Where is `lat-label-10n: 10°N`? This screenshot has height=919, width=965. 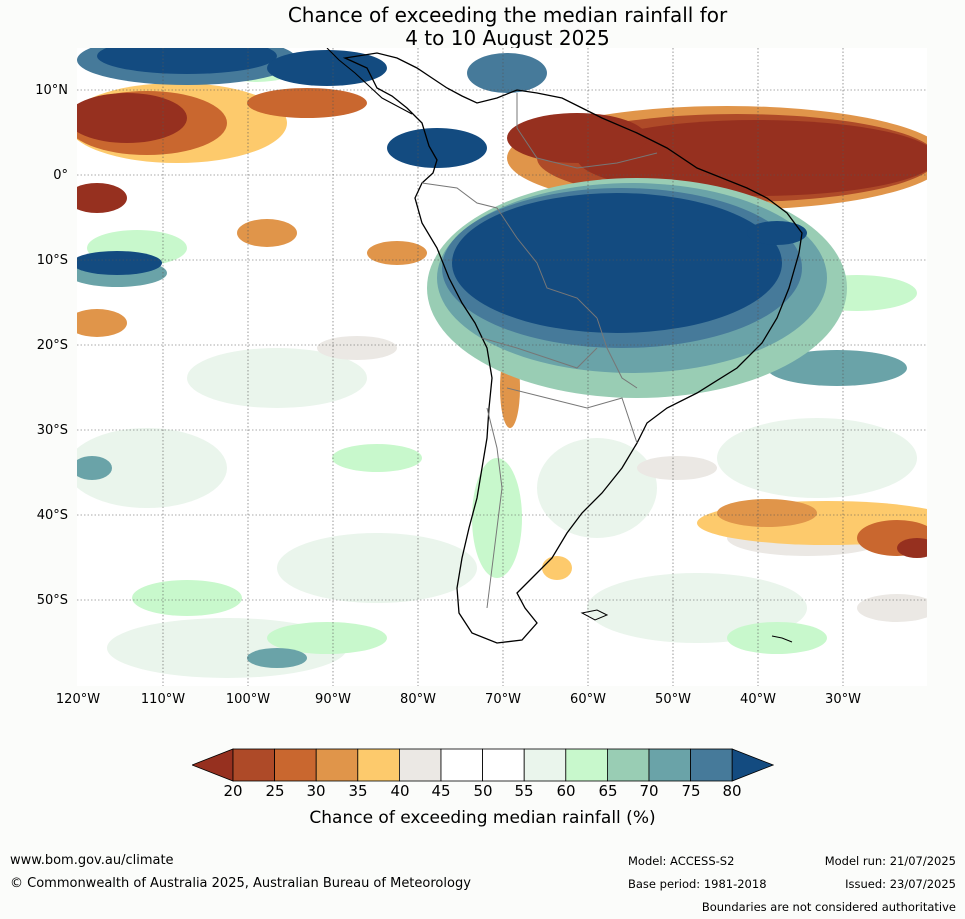
lat-label-10n: 10°N is located at coordinates (51, 90).